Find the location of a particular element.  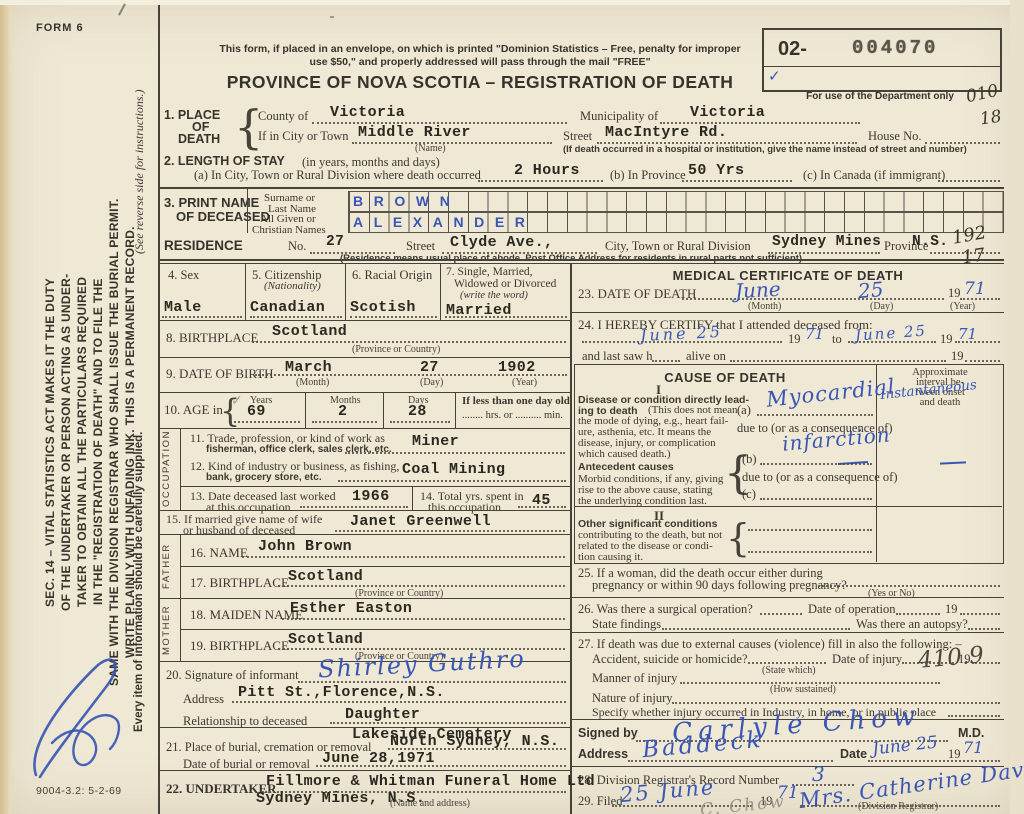

birthplace-label: 8. BIRTHPLACE is located at coordinates (212, 337).